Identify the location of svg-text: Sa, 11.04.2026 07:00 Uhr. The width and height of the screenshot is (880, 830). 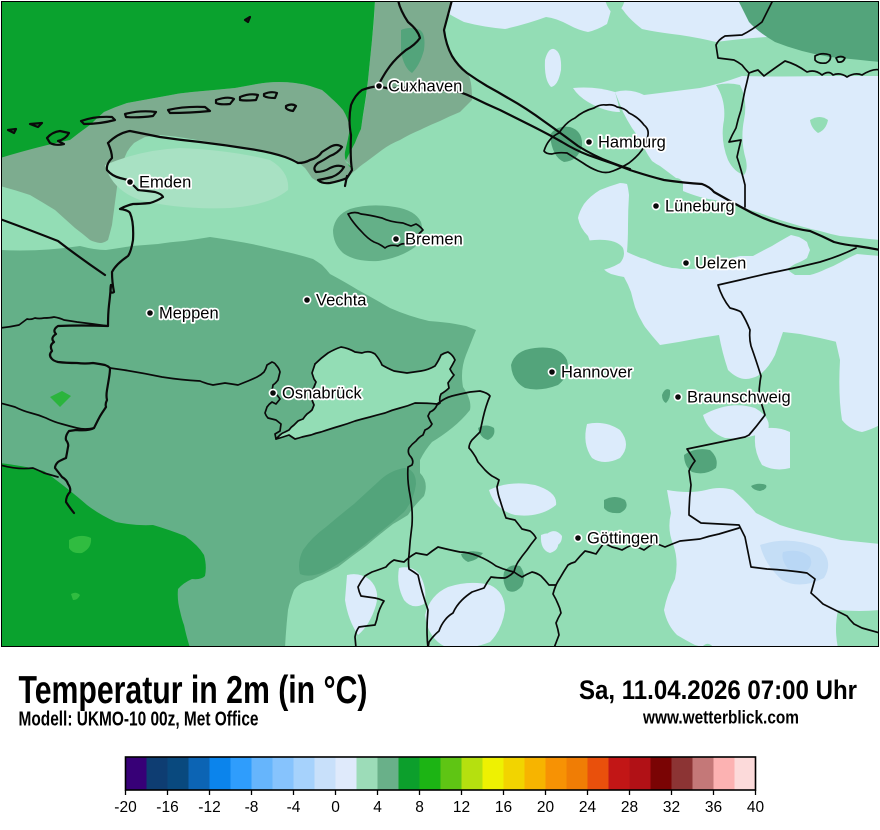
(718, 690).